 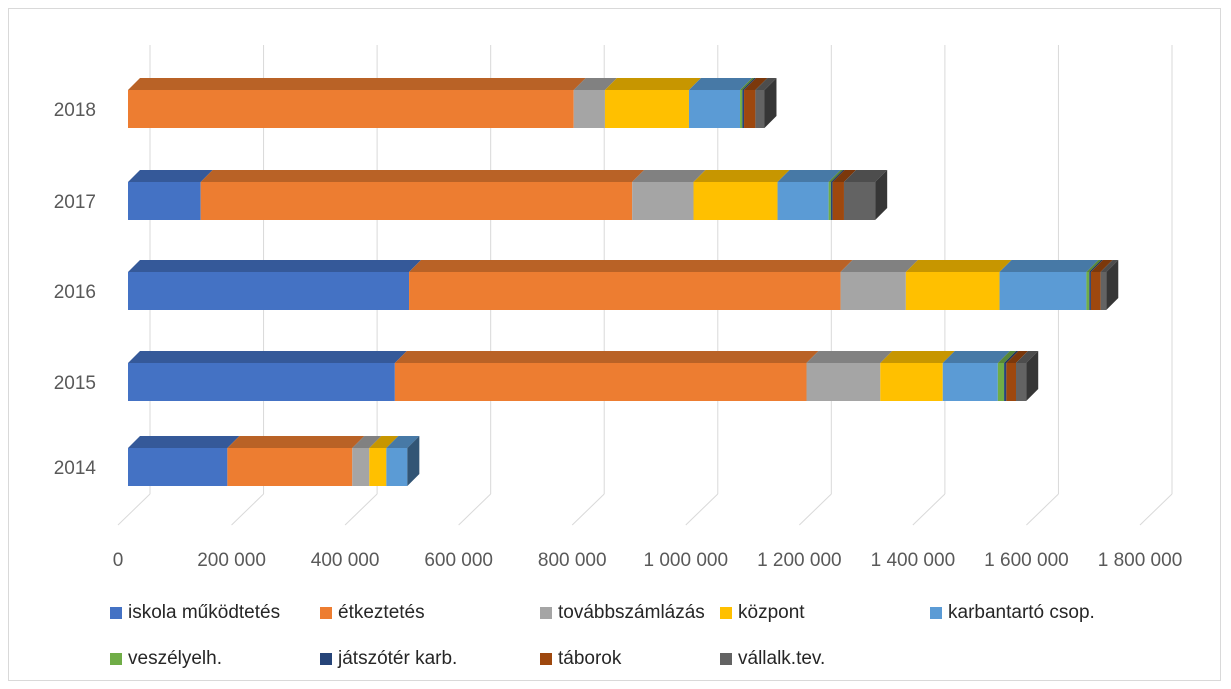 What do you see at coordinates (913, 560) in the screenshot?
I see `x-tick-label: 1 400 000` at bounding box center [913, 560].